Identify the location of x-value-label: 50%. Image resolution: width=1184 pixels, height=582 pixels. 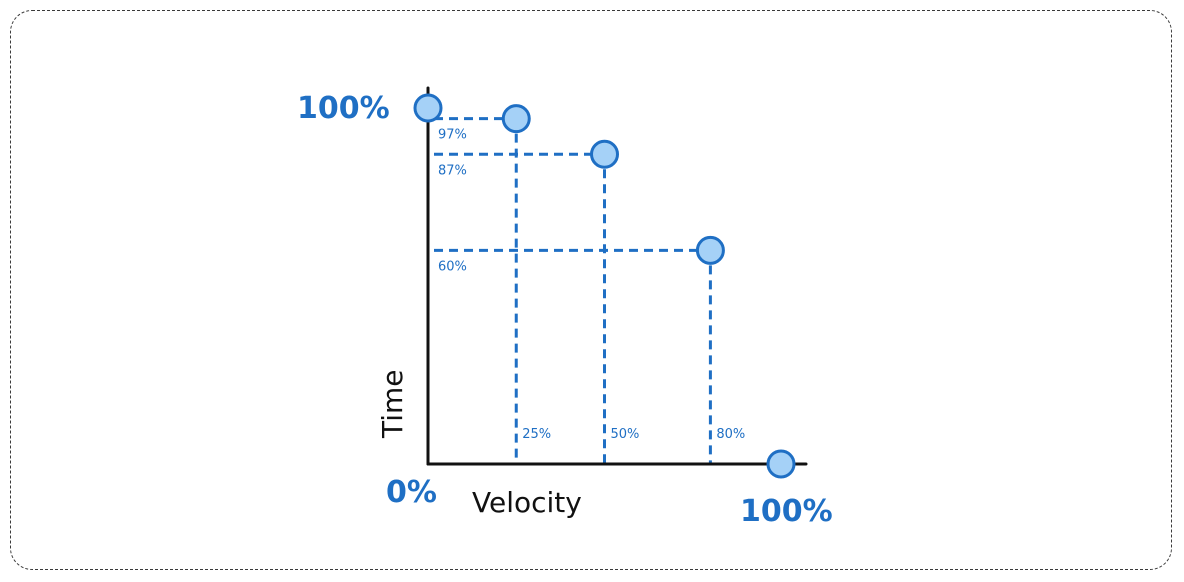
(625, 434).